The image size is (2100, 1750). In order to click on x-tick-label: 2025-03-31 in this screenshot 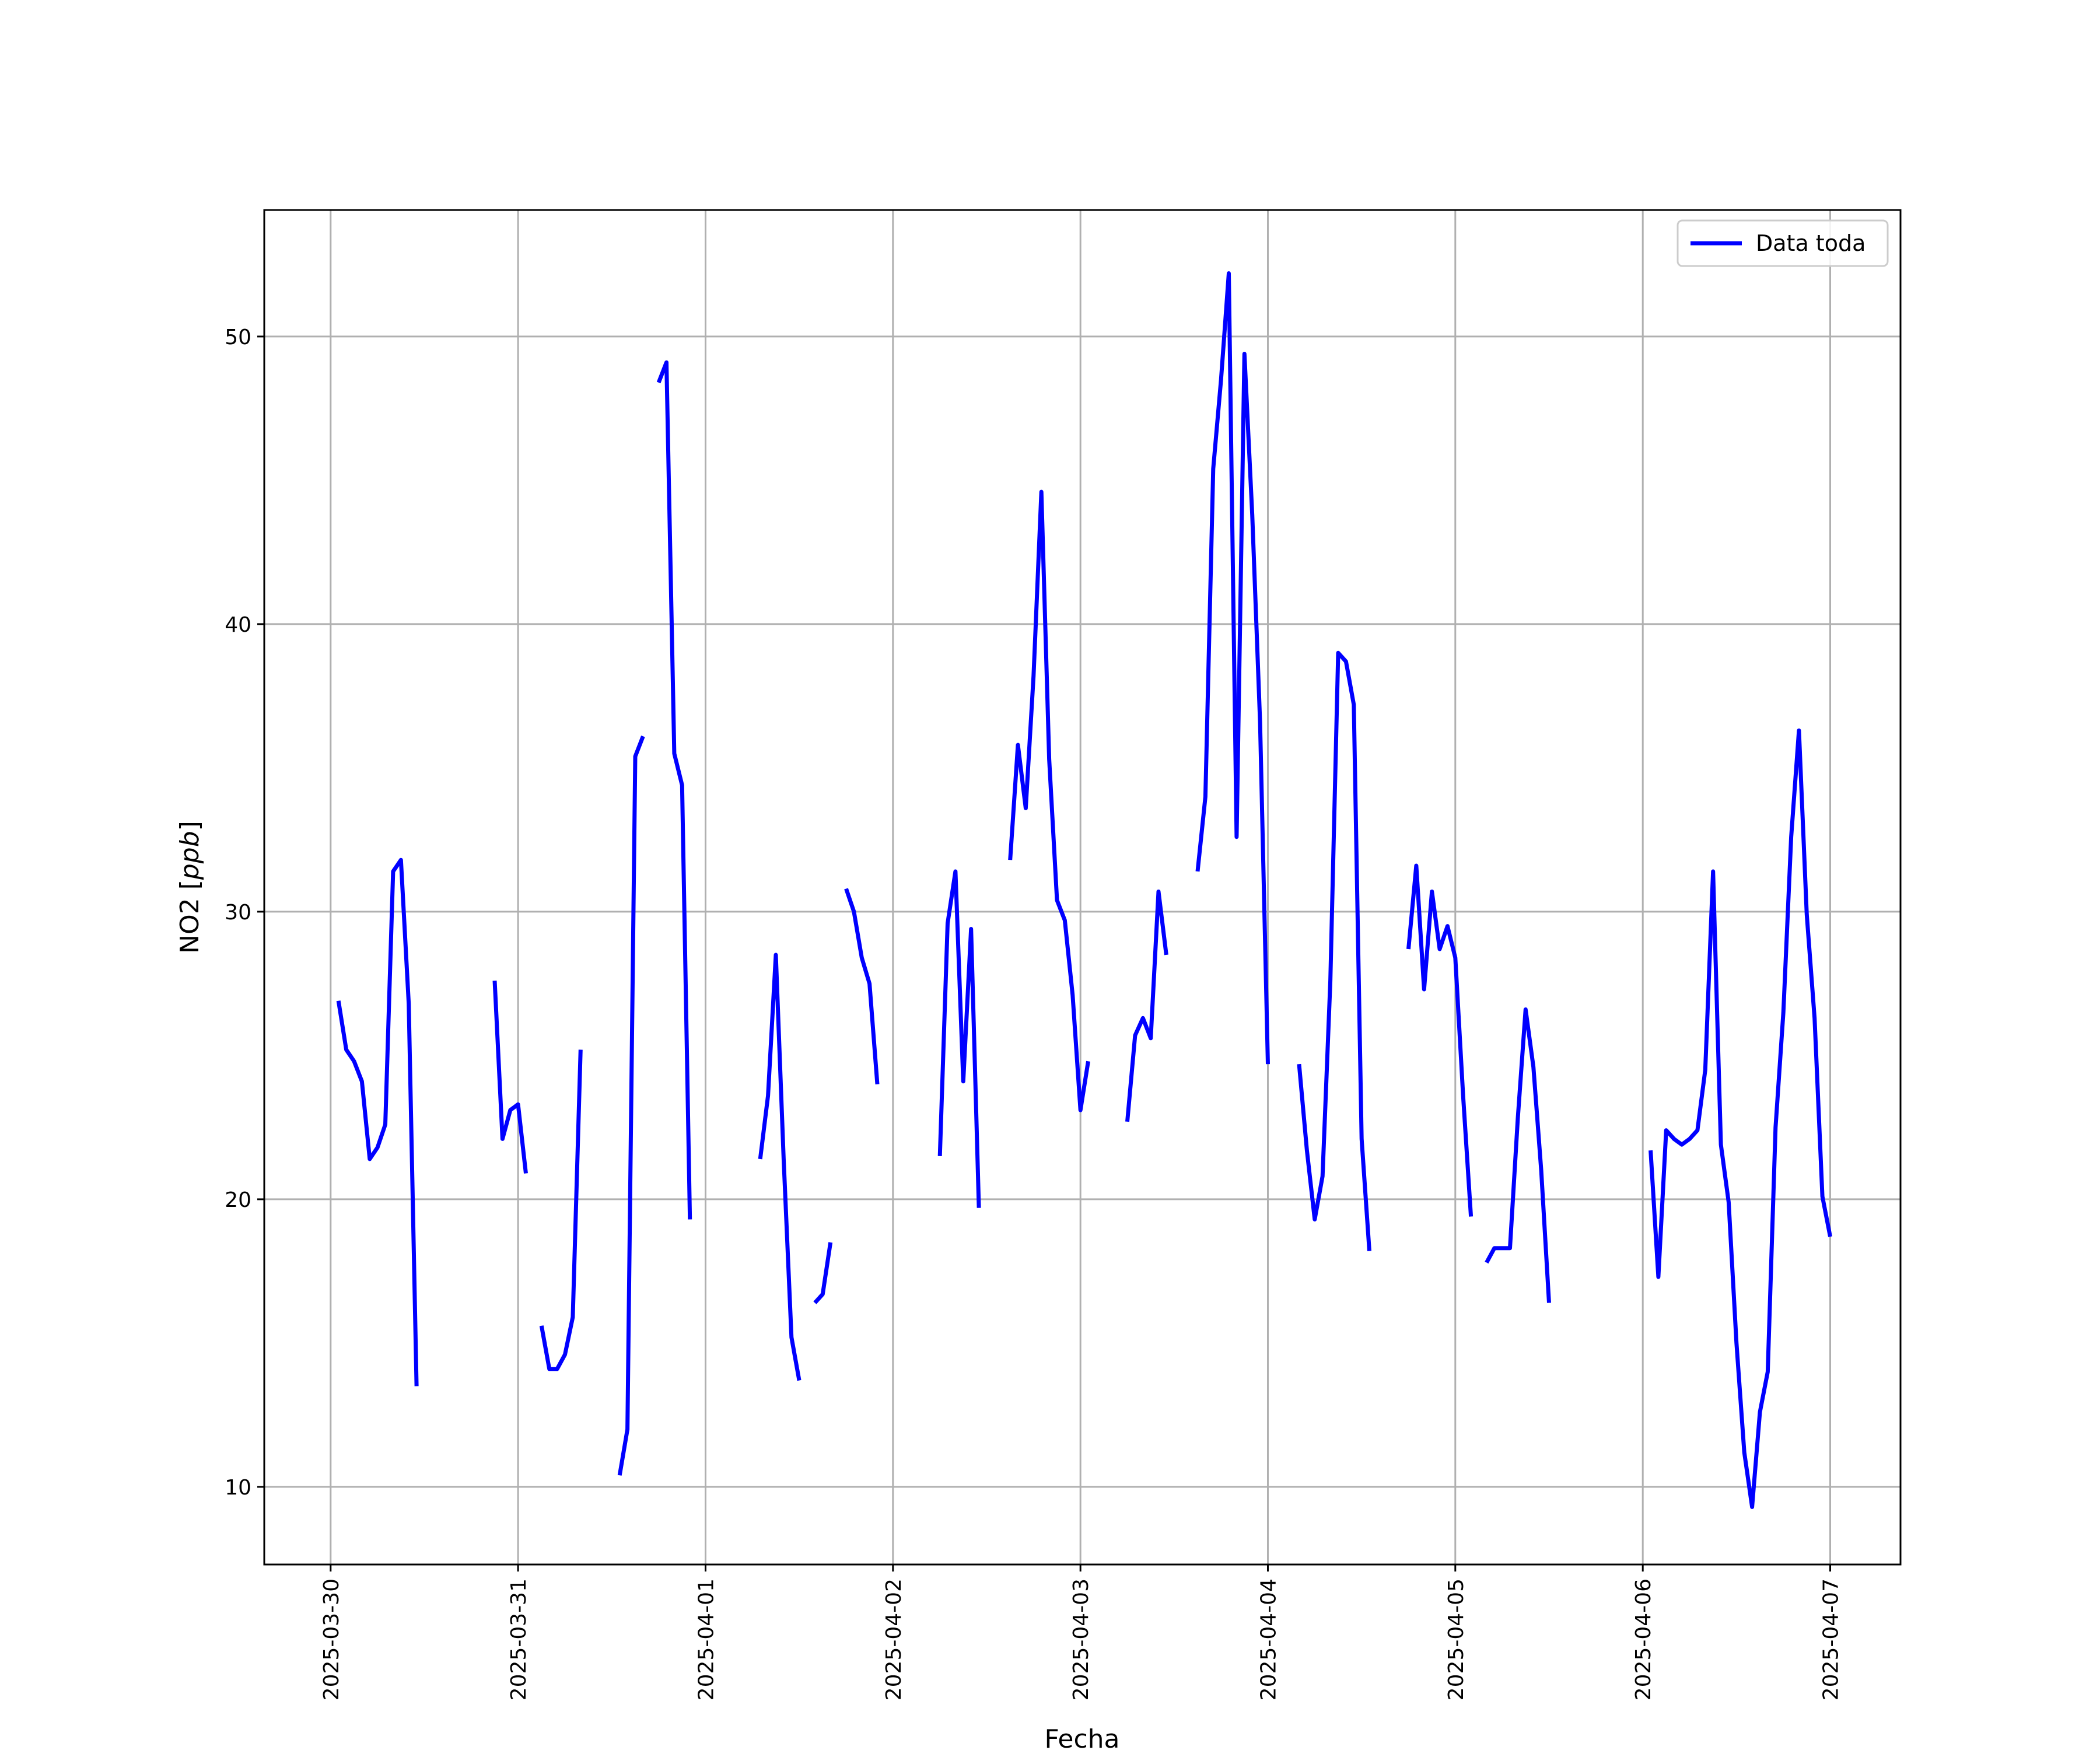, I will do `click(519, 1639)`.